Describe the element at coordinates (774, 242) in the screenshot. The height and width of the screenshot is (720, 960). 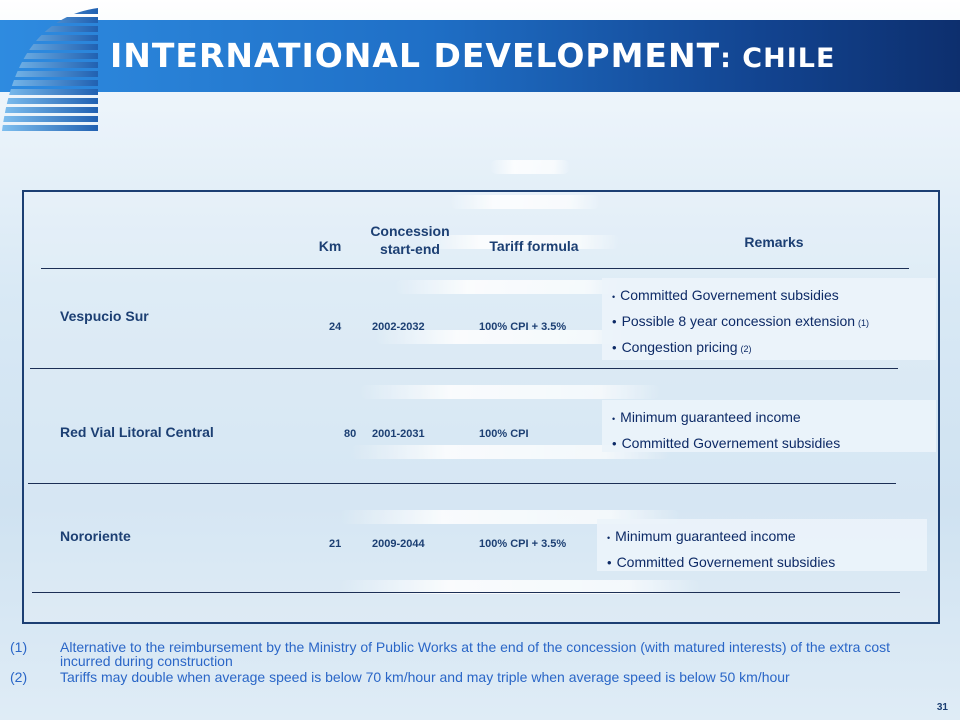
I see `column-header-remarks: Remarks` at that location.